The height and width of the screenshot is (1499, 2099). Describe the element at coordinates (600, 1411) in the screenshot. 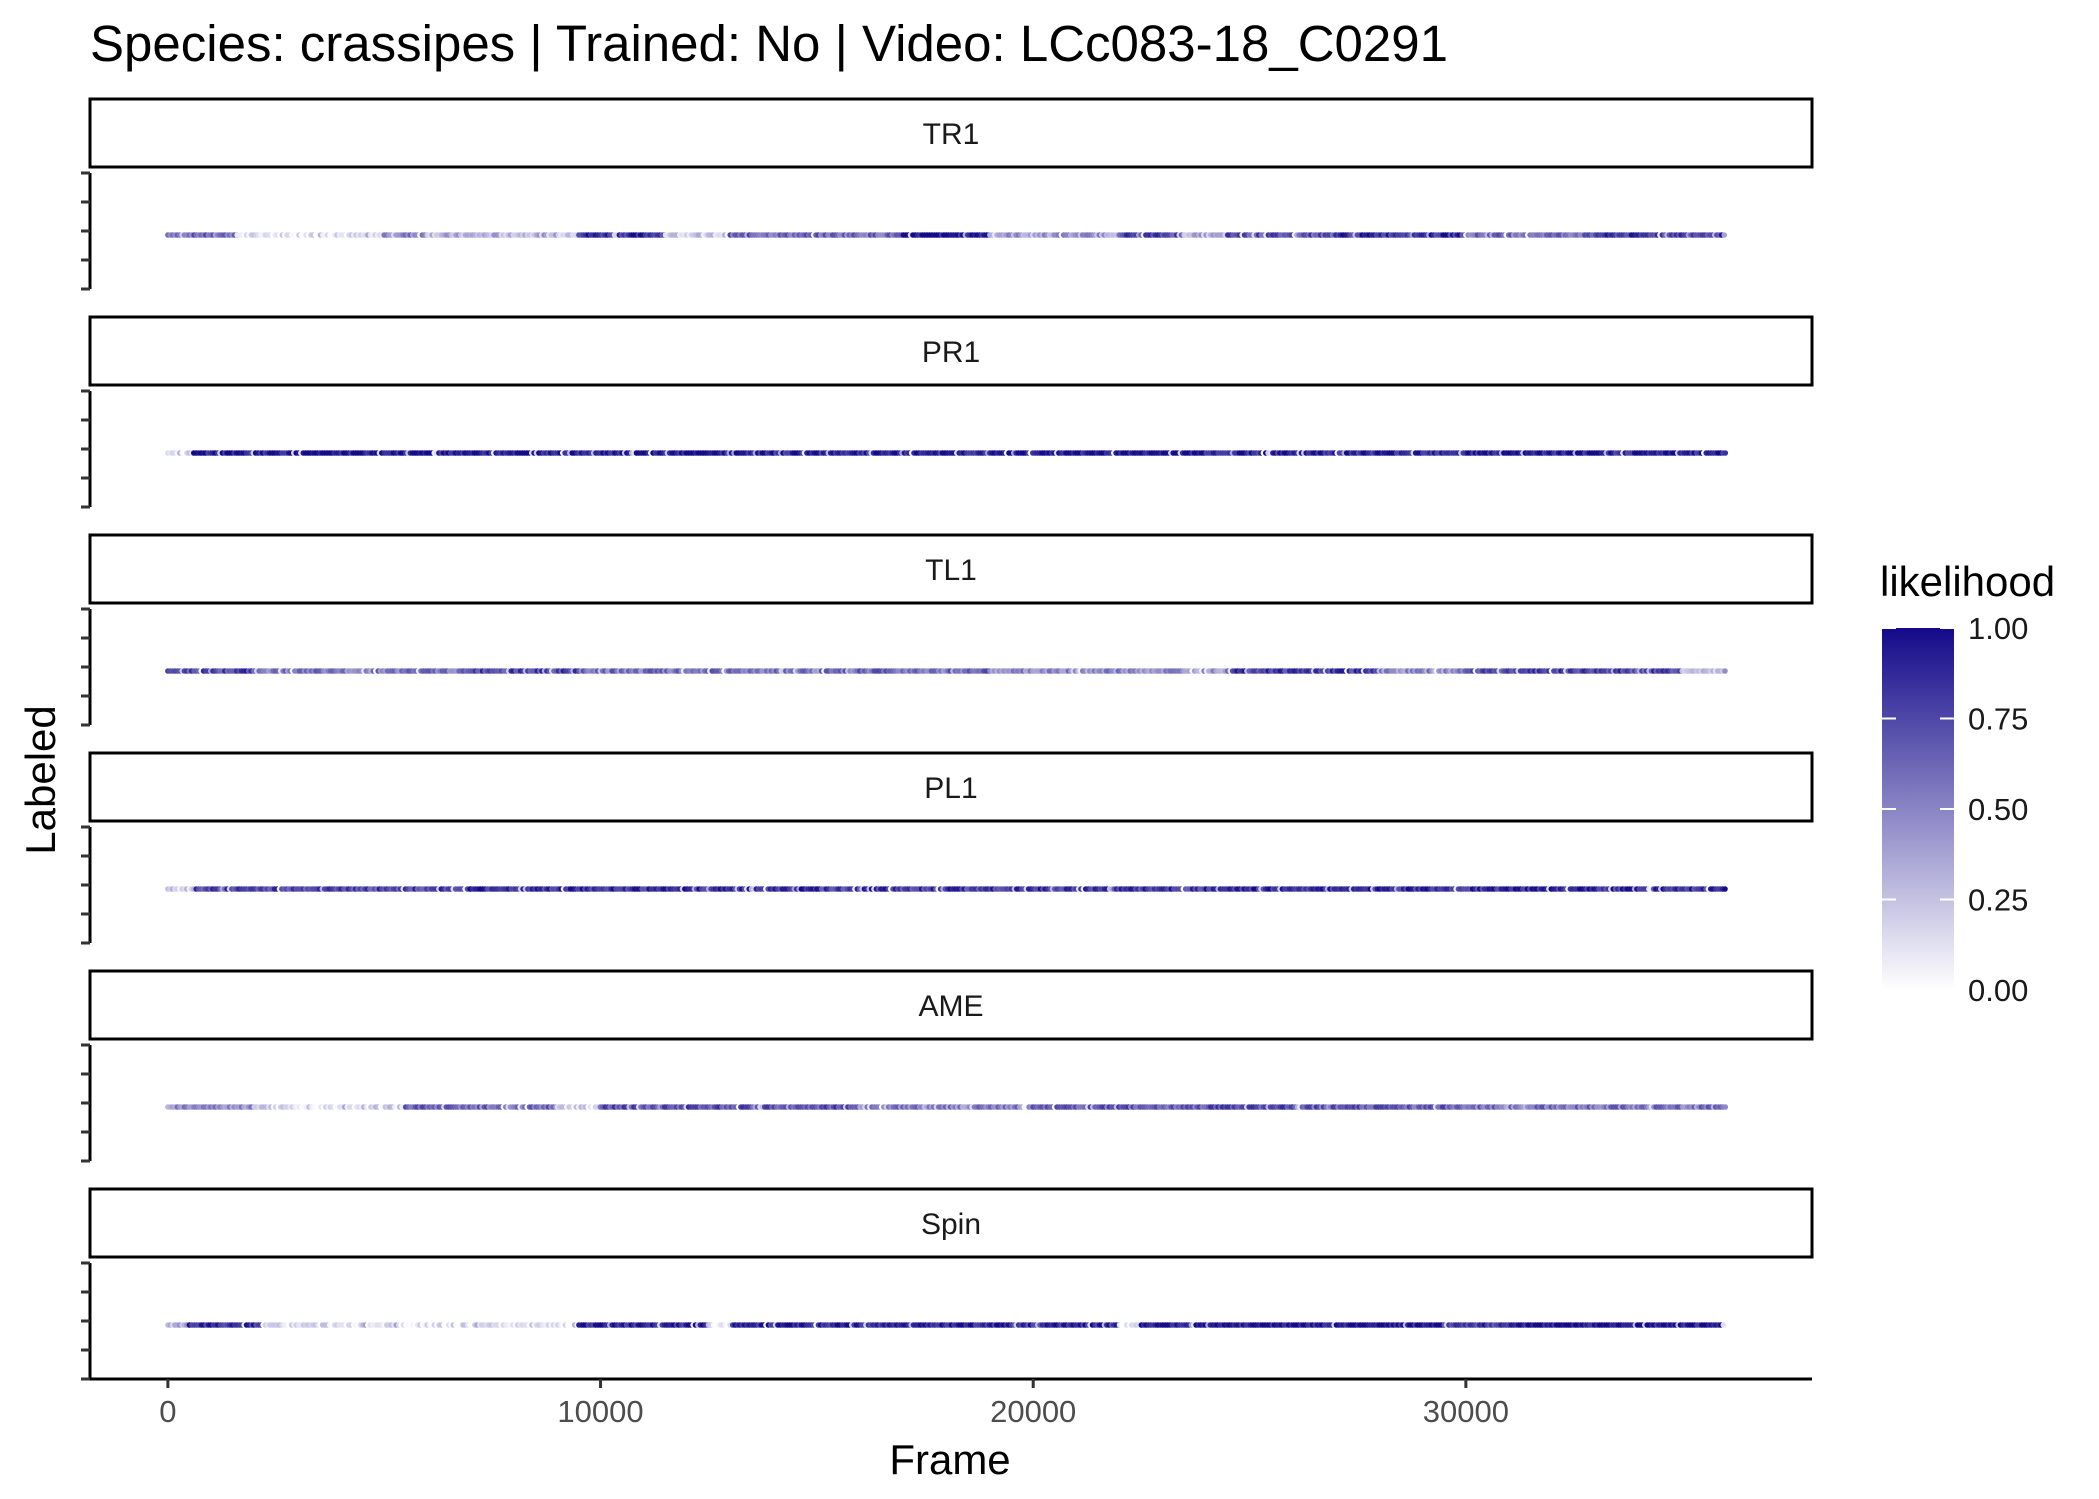

I see `x-tick-label: 10000` at that location.